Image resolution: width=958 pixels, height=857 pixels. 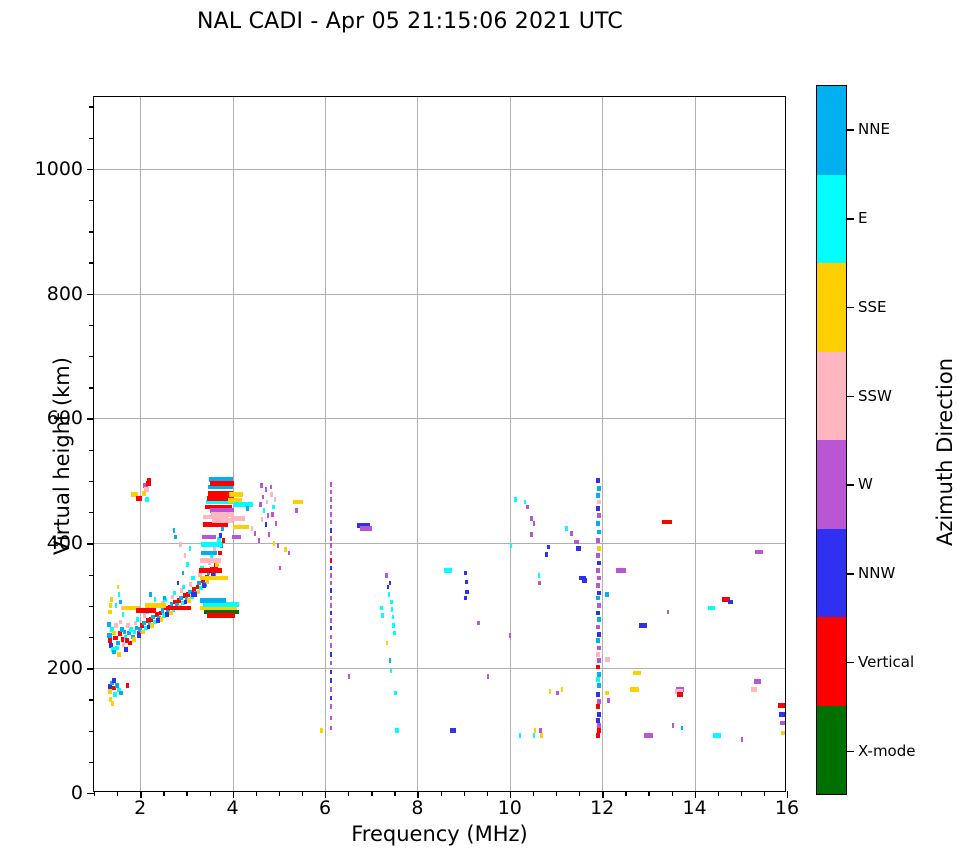 What do you see at coordinates (831, 395) in the screenshot?
I see `colorbar-segment-ssw` at bounding box center [831, 395].